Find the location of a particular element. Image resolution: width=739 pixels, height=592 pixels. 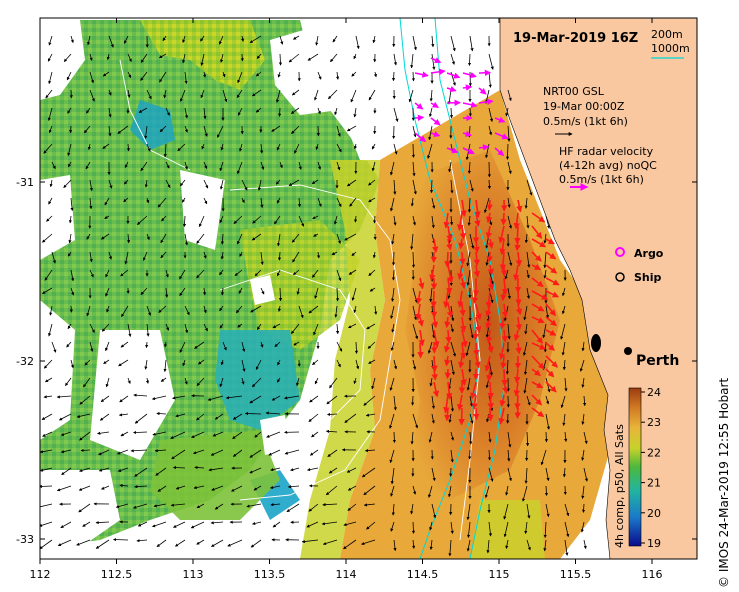

credit-label: © IMOS 24-Mar-2019 12:55 Hobart is located at coordinates (724, 483).